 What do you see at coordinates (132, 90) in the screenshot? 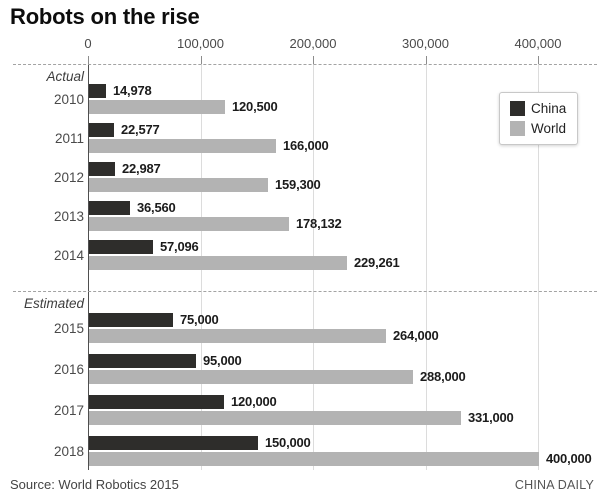
I see `china-value-label: 14,978` at bounding box center [132, 90].